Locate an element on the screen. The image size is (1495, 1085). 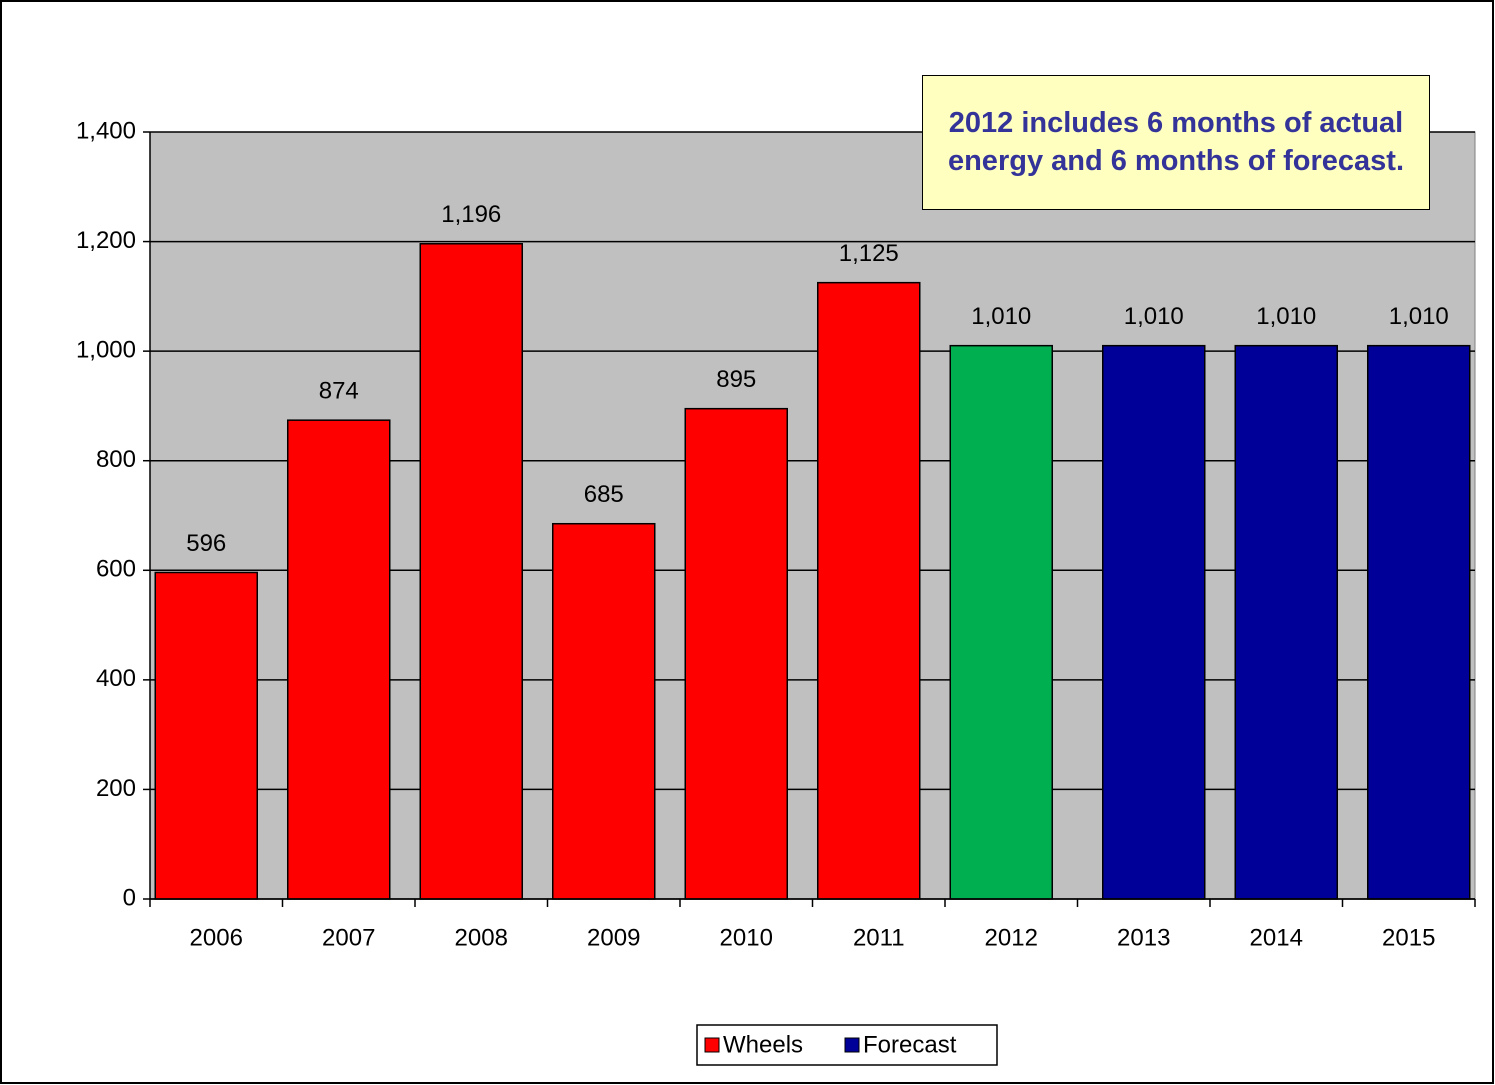
x-tick-label: 2009 is located at coordinates (613, 937).